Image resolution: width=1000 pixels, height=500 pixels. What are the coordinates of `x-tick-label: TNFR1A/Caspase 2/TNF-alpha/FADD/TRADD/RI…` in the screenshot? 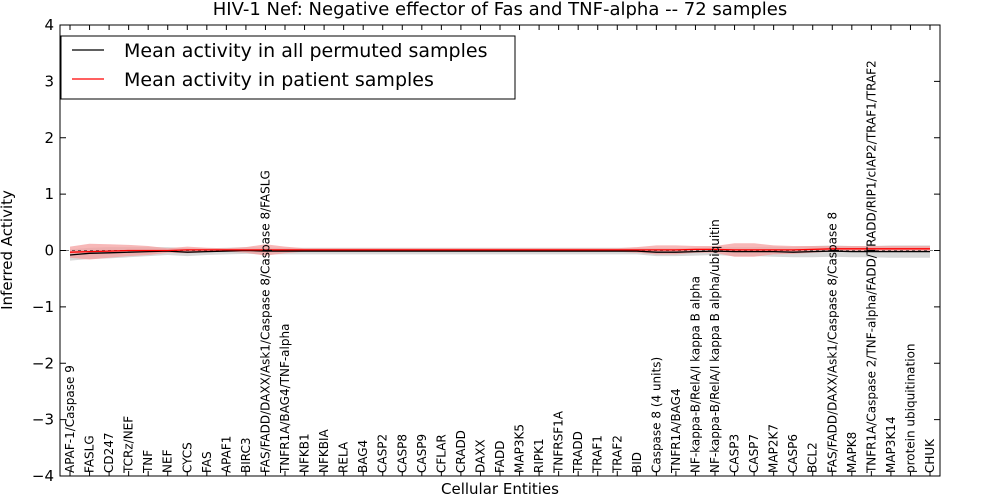 It's located at (871, 267).